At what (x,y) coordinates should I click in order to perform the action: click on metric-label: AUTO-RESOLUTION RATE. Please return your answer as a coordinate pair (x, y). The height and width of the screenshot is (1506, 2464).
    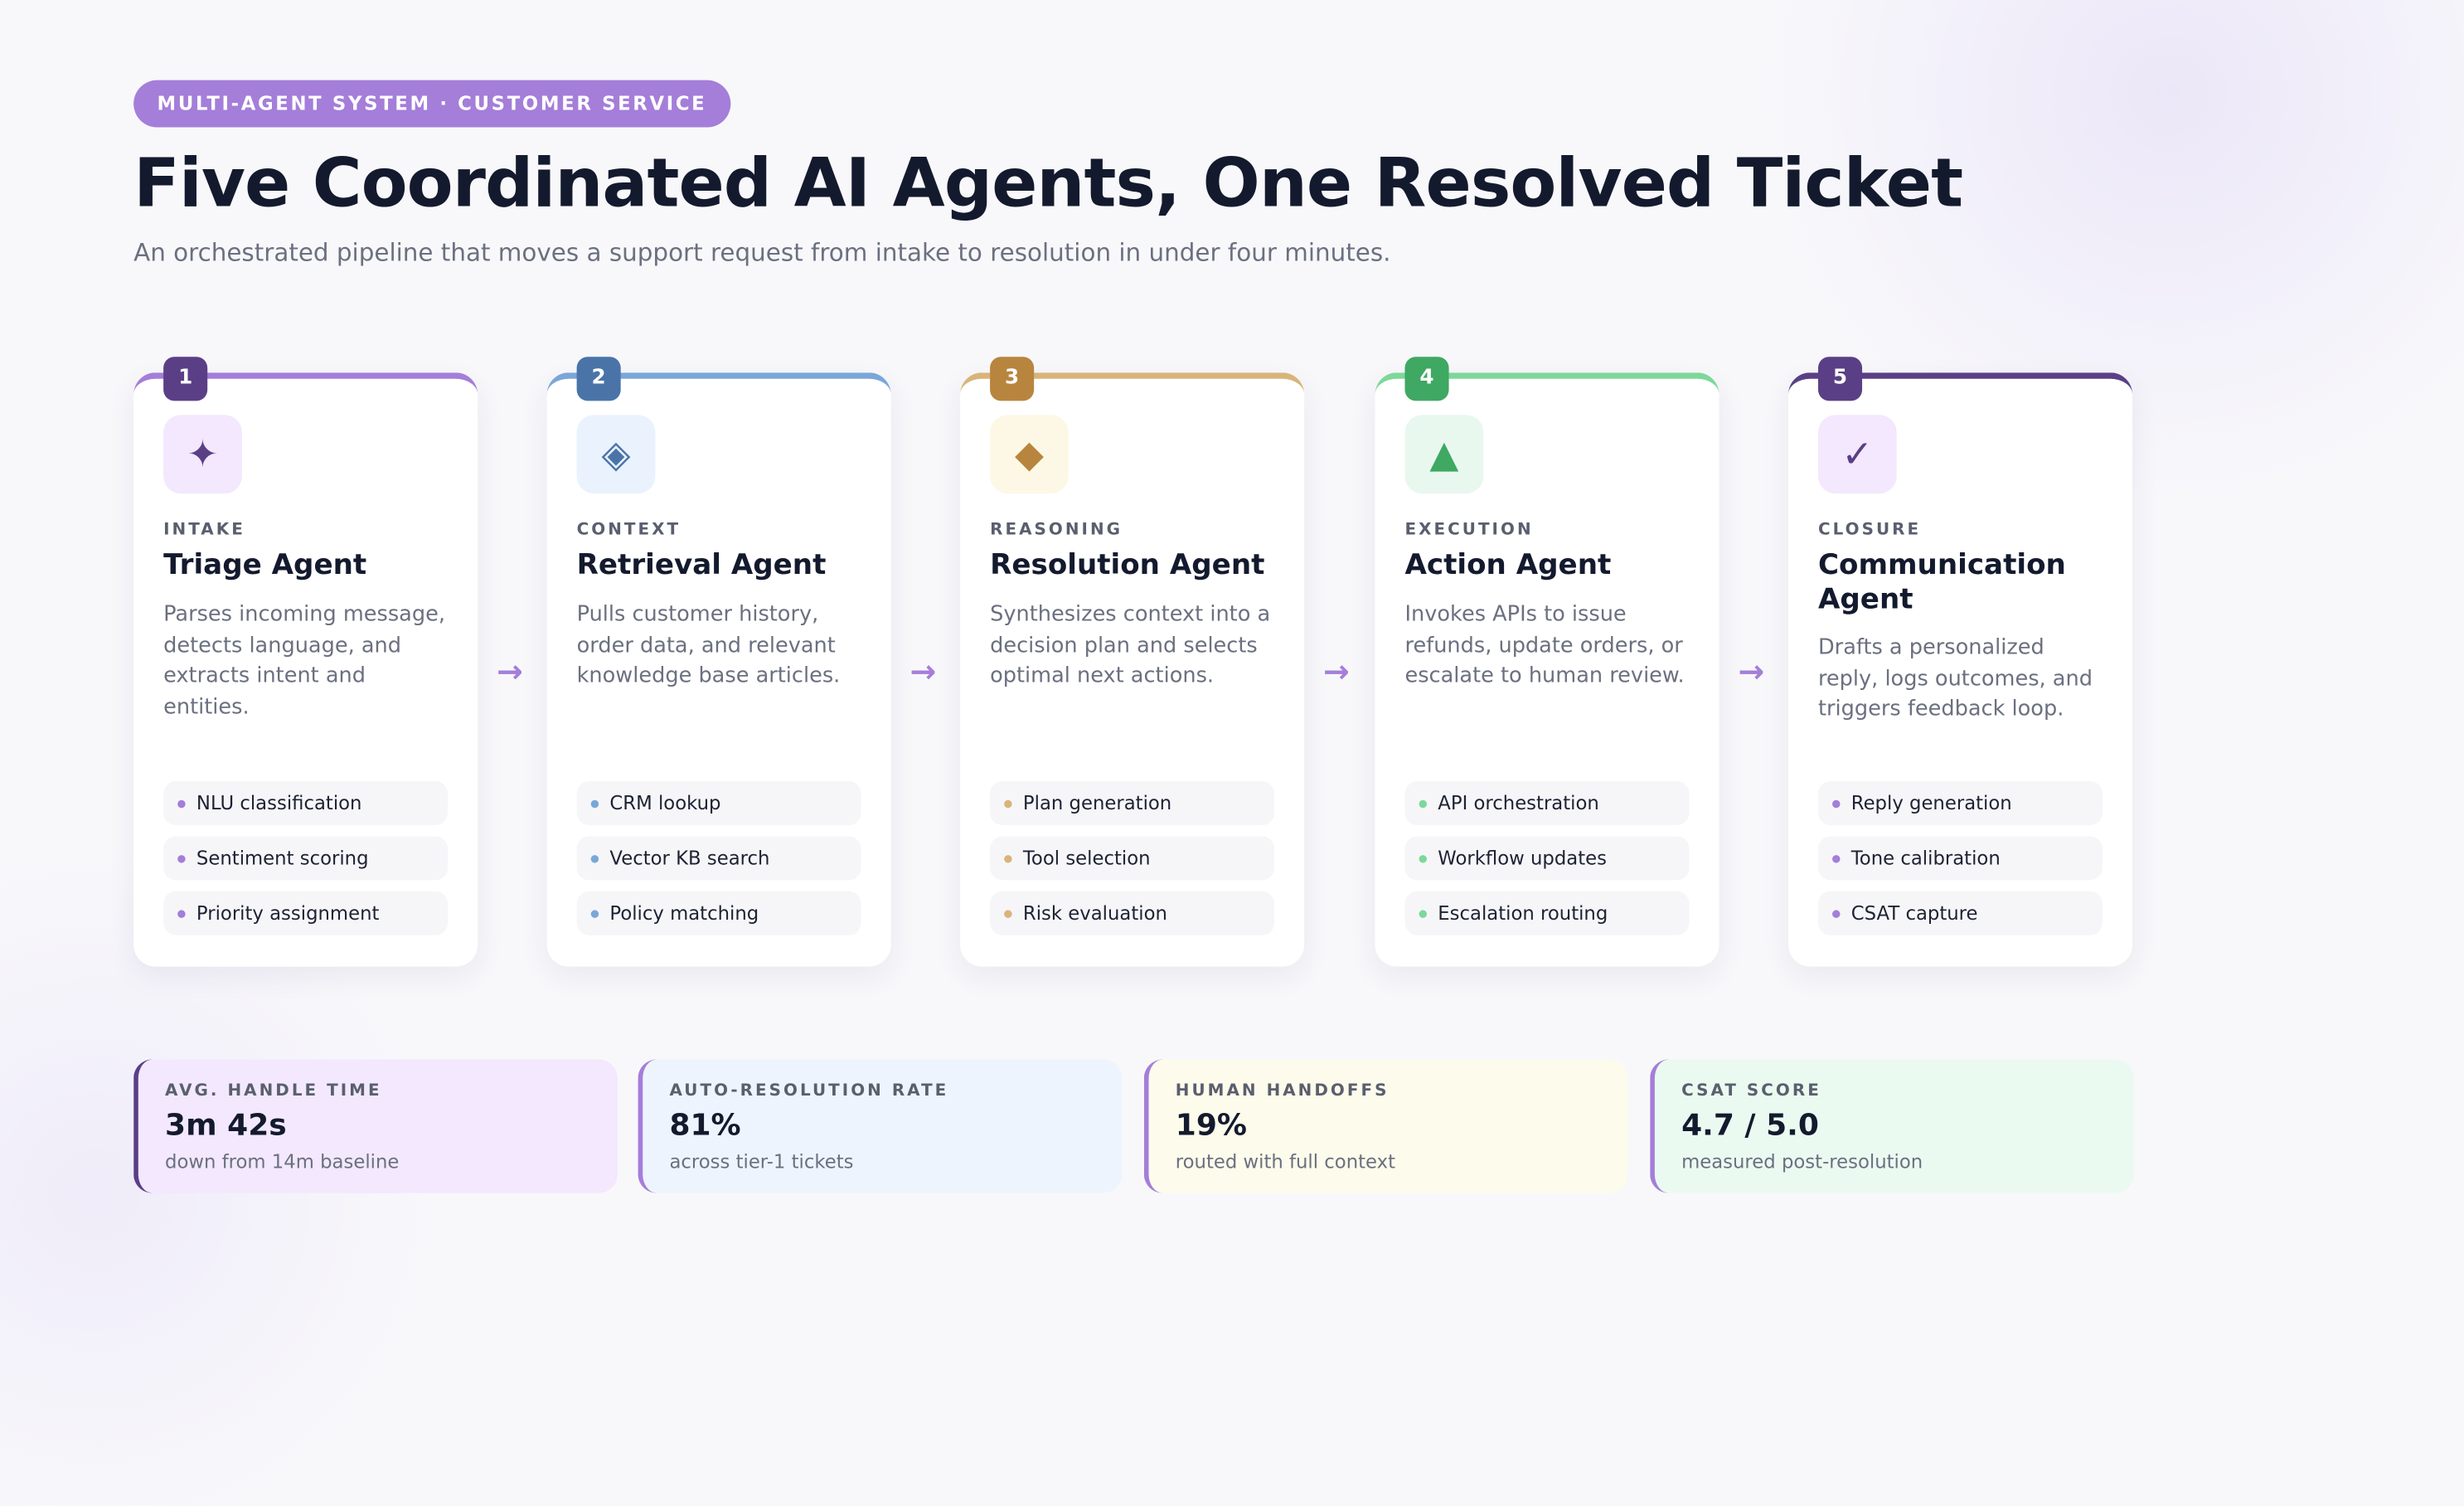
    Looking at the image, I should click on (809, 1090).